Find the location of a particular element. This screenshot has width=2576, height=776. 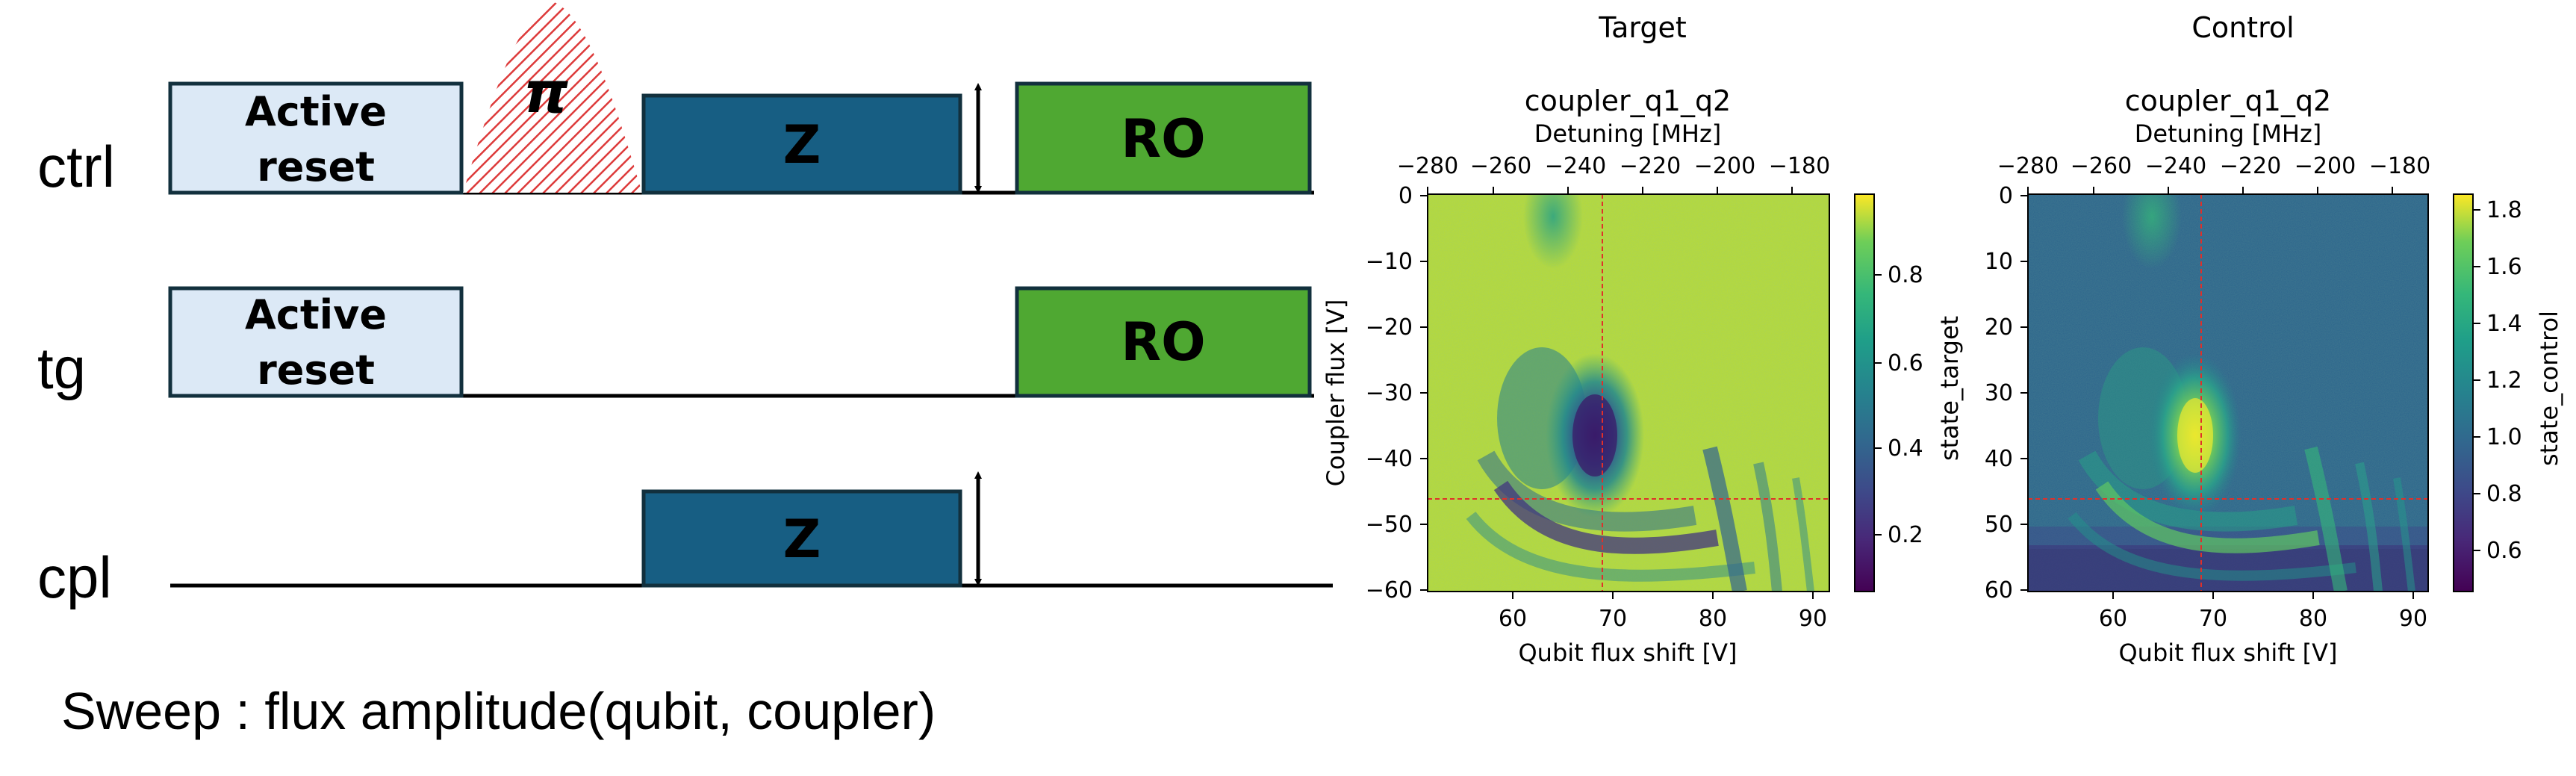

tg-active-reset-label-line1: Active is located at coordinates (316, 314).